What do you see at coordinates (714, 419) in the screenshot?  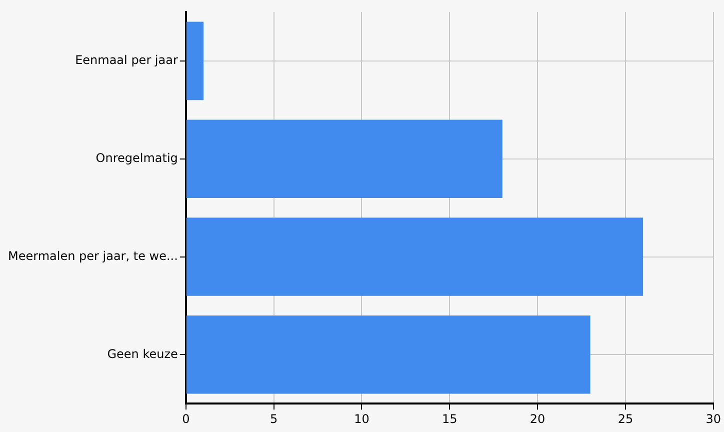 I see `x-tick-label: 30` at bounding box center [714, 419].